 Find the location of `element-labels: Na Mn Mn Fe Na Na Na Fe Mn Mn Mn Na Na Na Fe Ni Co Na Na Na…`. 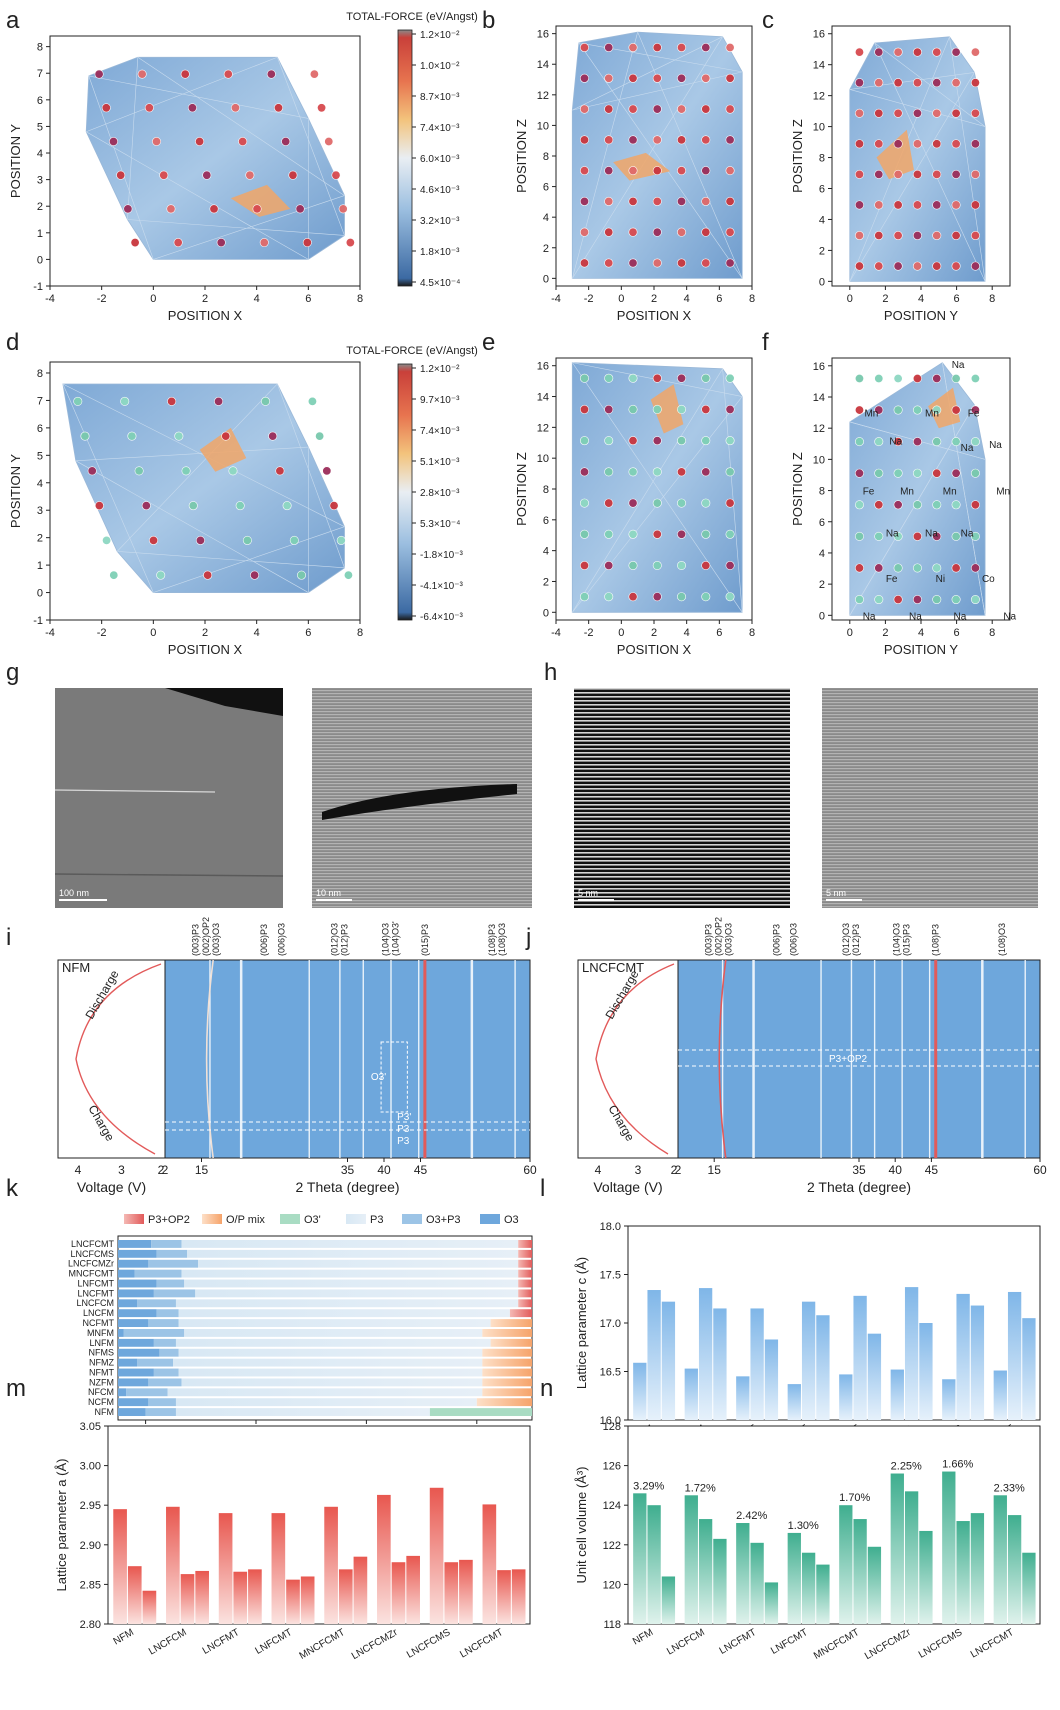

element-labels: Na Mn Mn Fe Na Na Na Fe Mn Mn Mn Na Na Na Fe Ni Co Na Na Na… is located at coordinates (940, 491).